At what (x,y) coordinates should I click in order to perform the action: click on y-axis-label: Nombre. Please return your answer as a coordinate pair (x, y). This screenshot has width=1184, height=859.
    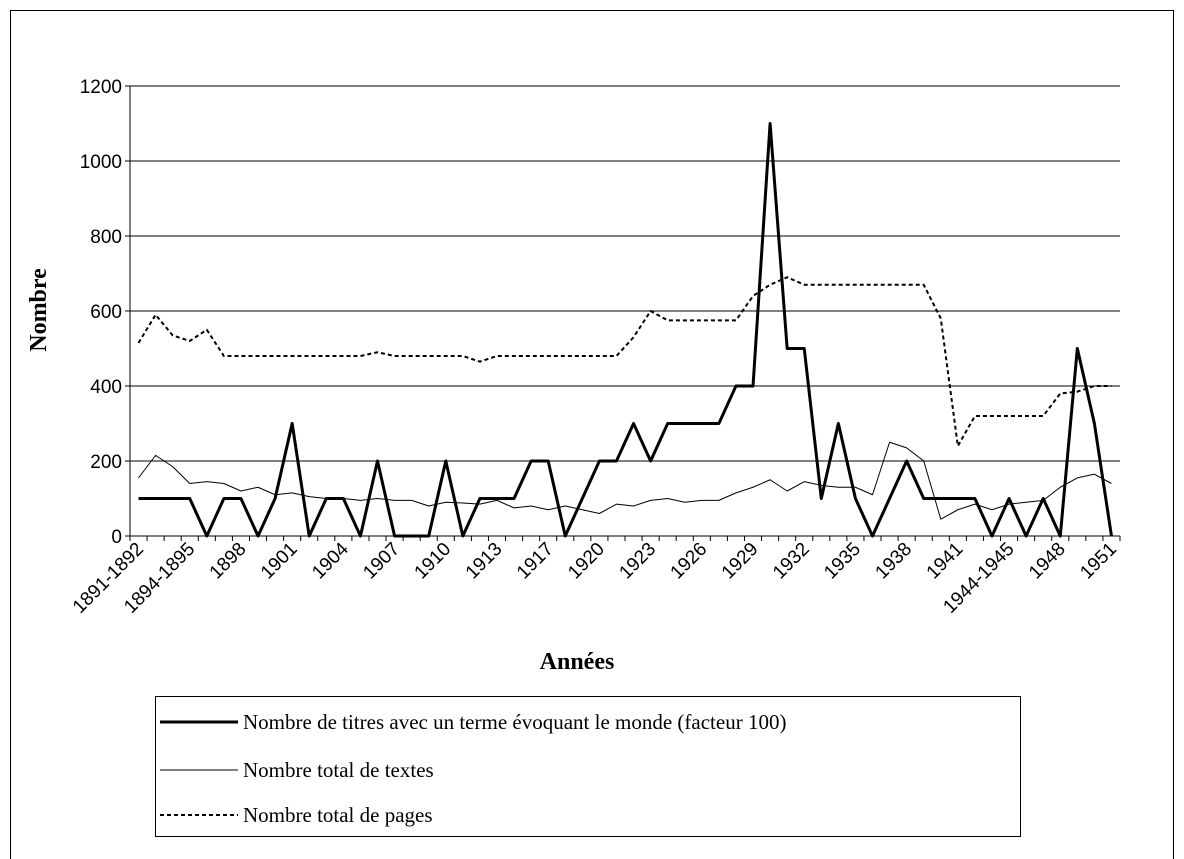
    Looking at the image, I should click on (39, 310).